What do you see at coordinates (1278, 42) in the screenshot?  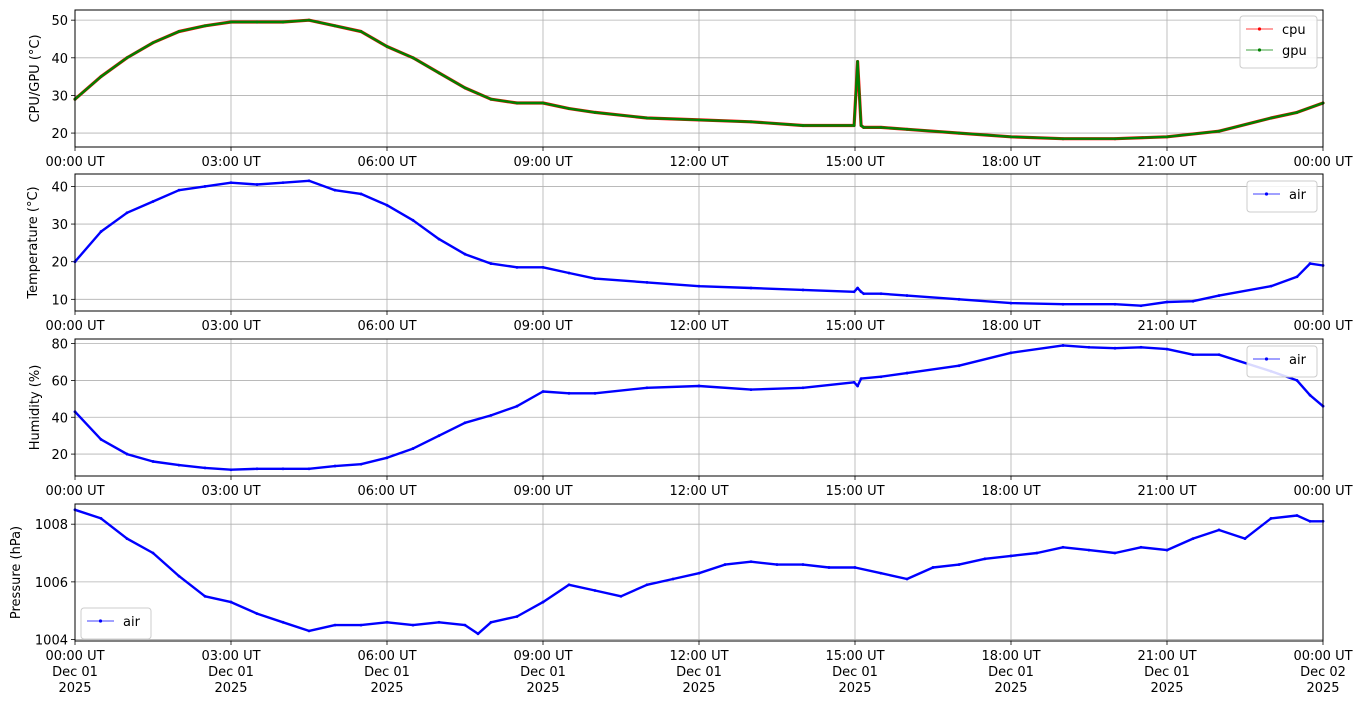 I see `legend: cpu gpu` at bounding box center [1278, 42].